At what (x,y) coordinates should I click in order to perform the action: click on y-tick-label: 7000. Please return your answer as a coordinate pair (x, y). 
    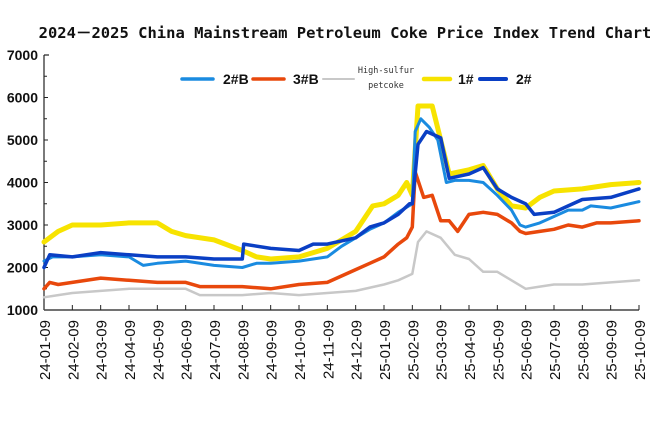
    Looking at the image, I should click on (22, 55).